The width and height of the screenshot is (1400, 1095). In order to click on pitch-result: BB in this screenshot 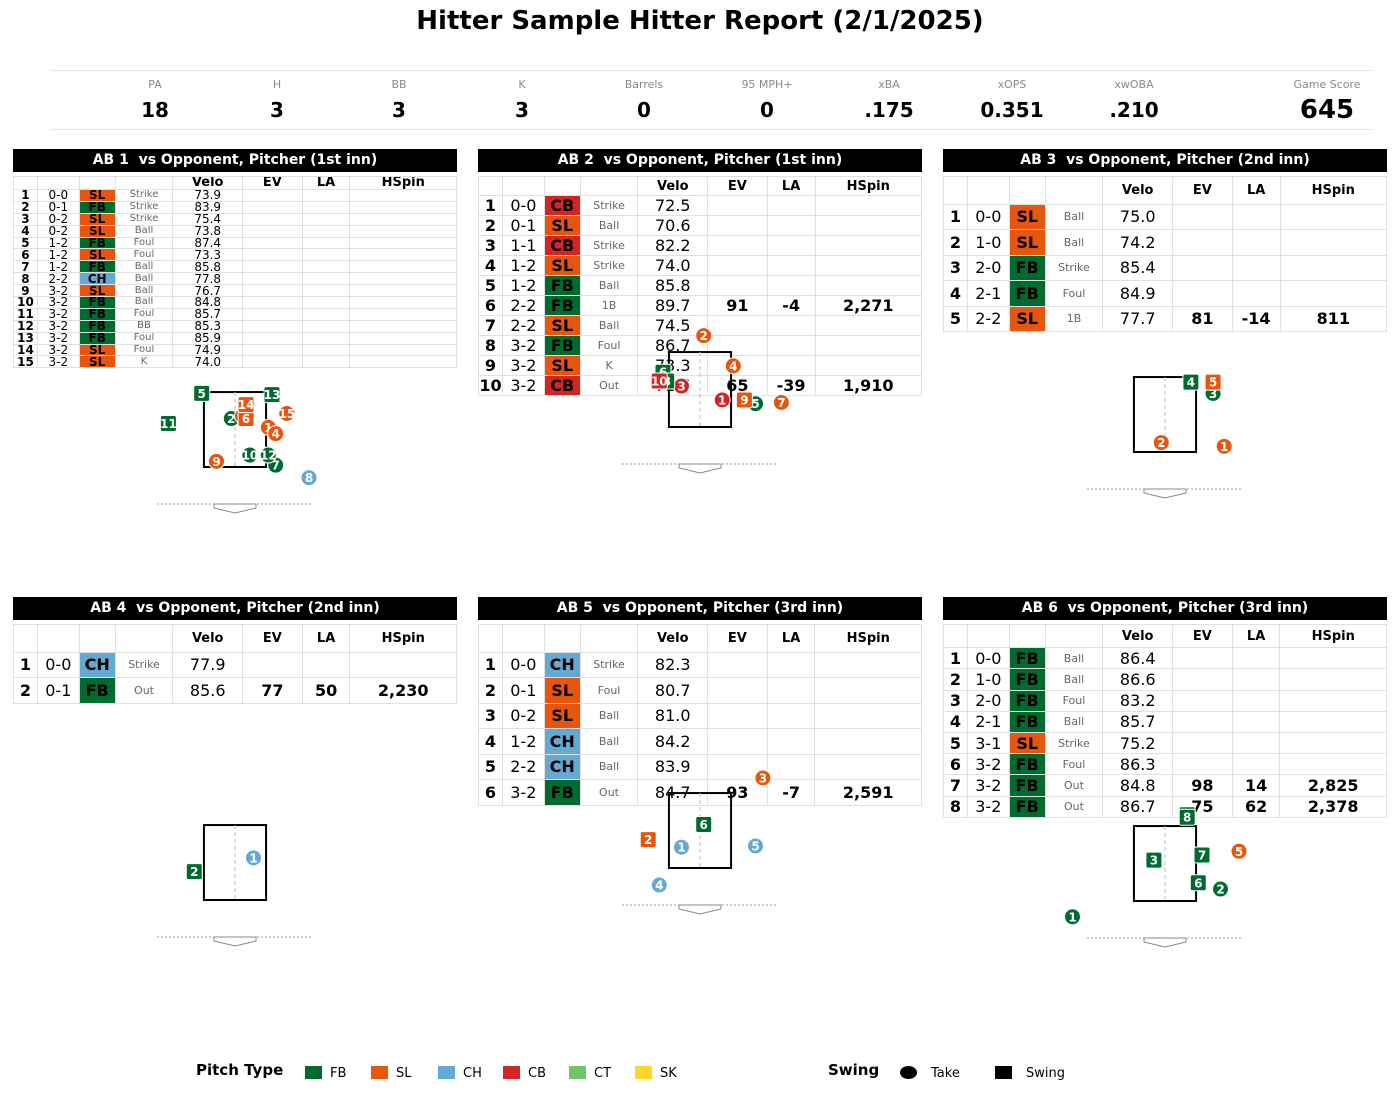, I will do `click(144, 326)`.